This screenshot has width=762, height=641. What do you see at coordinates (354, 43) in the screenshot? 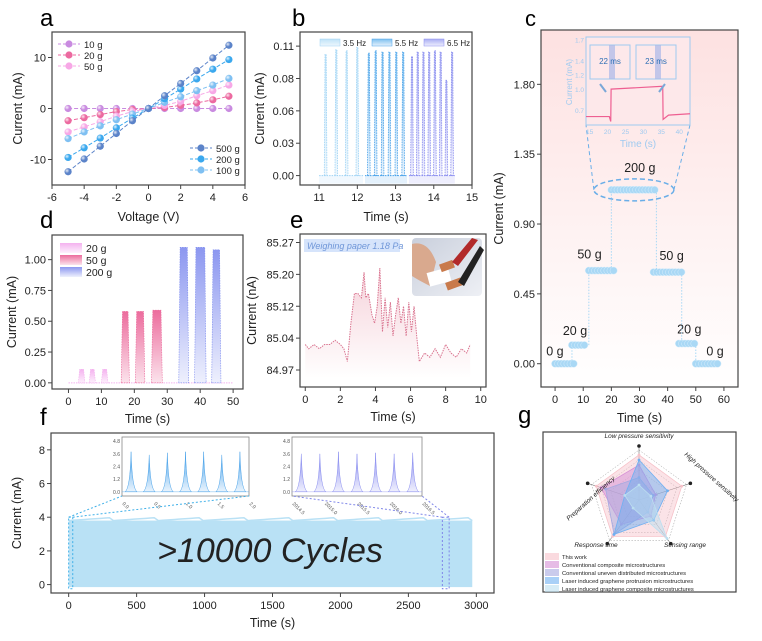
I see `legend-label: 3.5 Hz` at bounding box center [354, 43].